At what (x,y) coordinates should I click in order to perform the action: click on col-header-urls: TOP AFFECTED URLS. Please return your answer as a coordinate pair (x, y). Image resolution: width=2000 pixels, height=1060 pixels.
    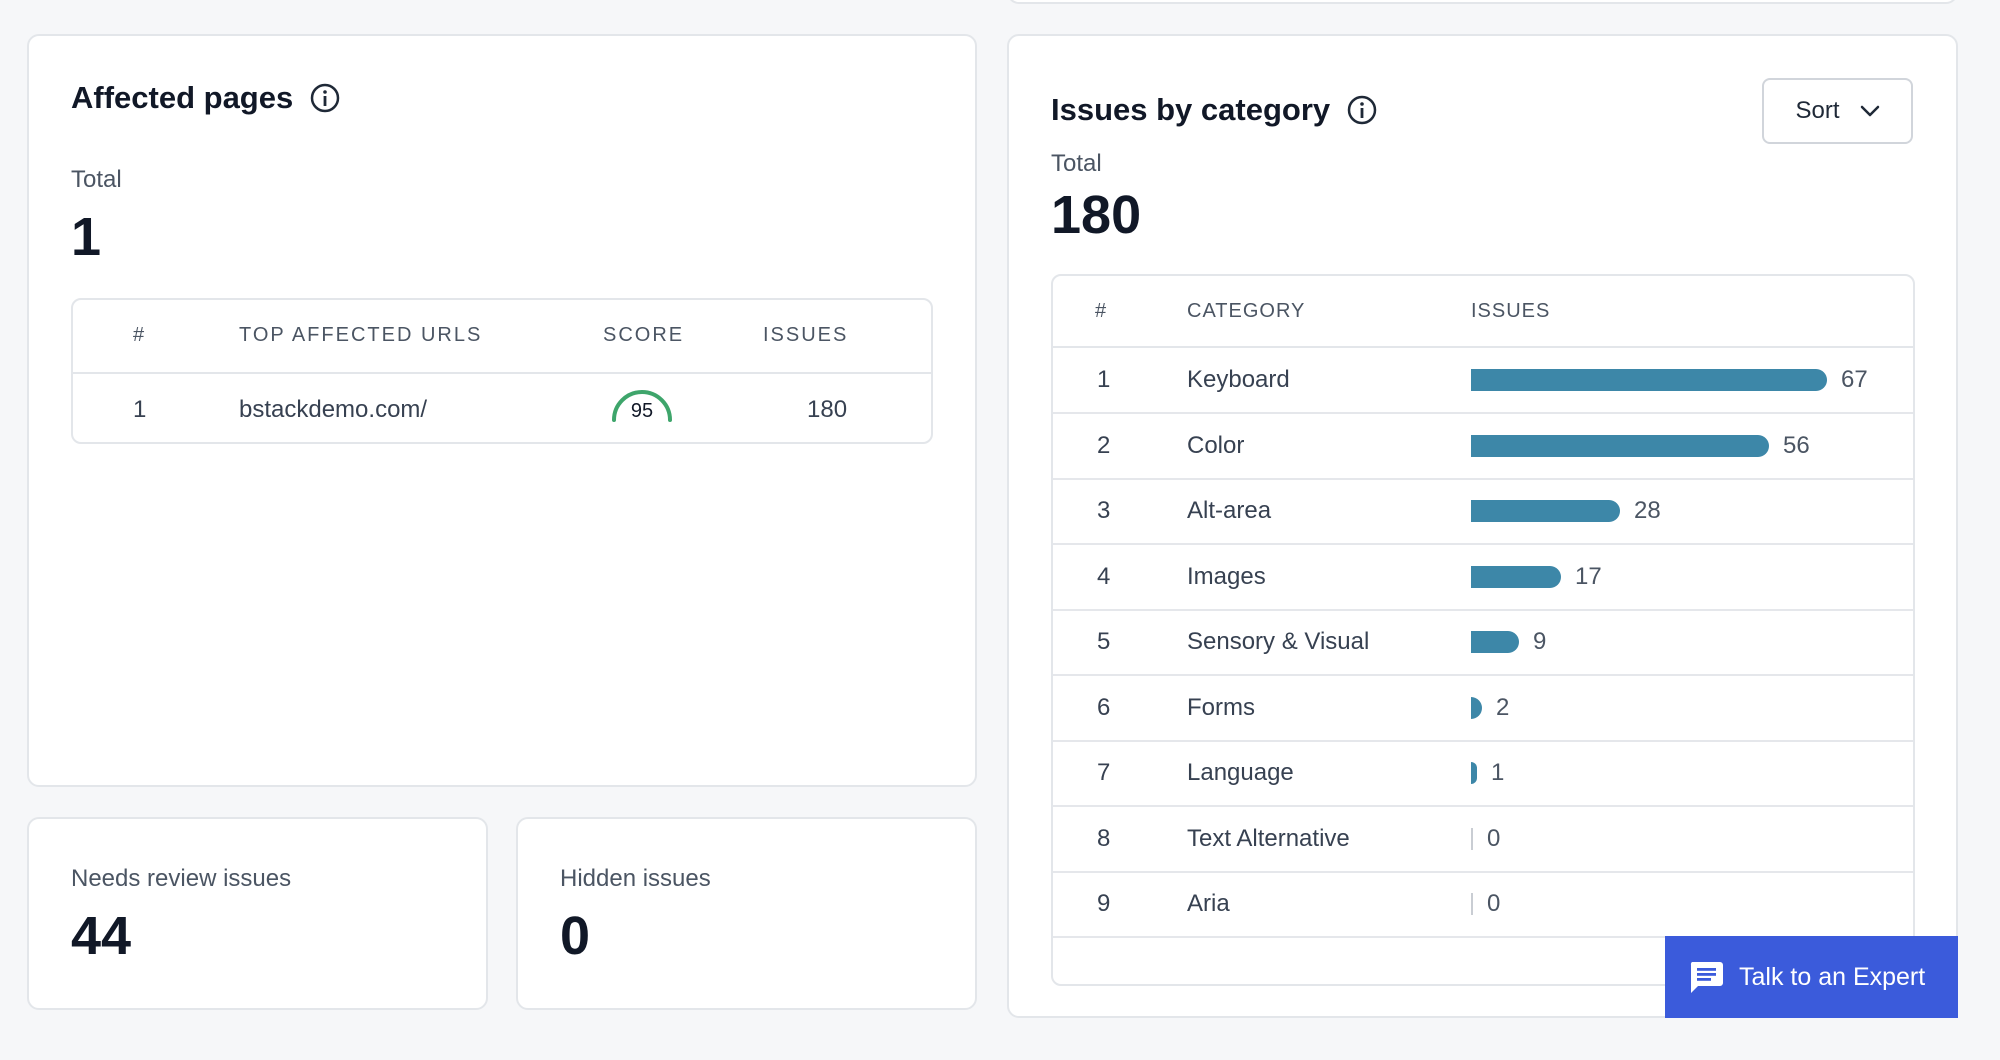
    Looking at the image, I should click on (361, 335).